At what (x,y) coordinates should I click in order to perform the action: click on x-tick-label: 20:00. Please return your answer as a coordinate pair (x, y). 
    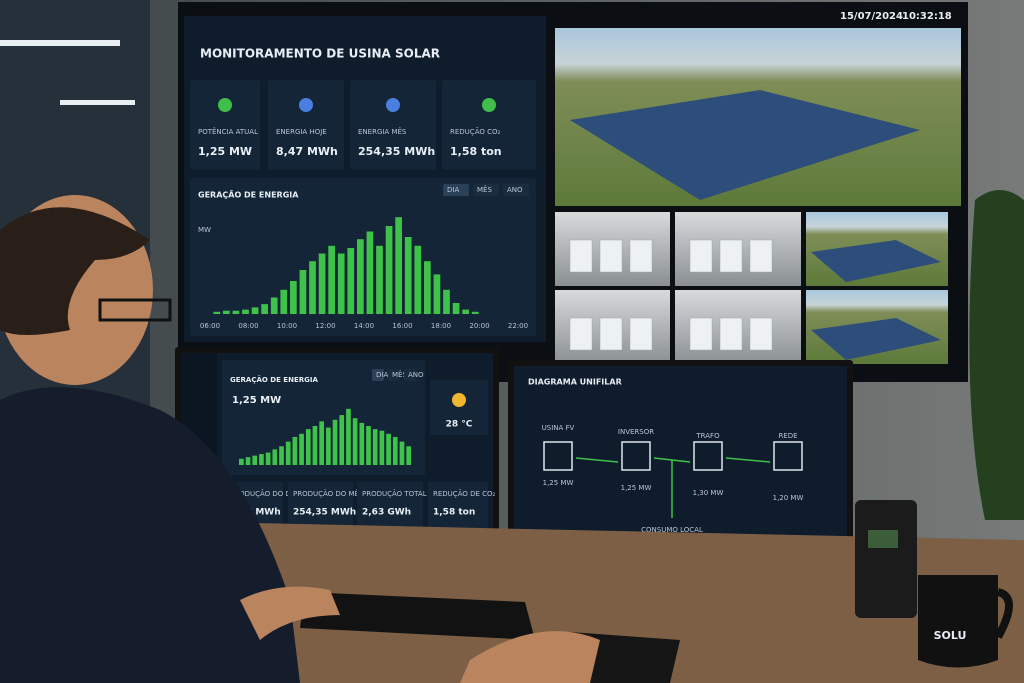
    Looking at the image, I should click on (479, 326).